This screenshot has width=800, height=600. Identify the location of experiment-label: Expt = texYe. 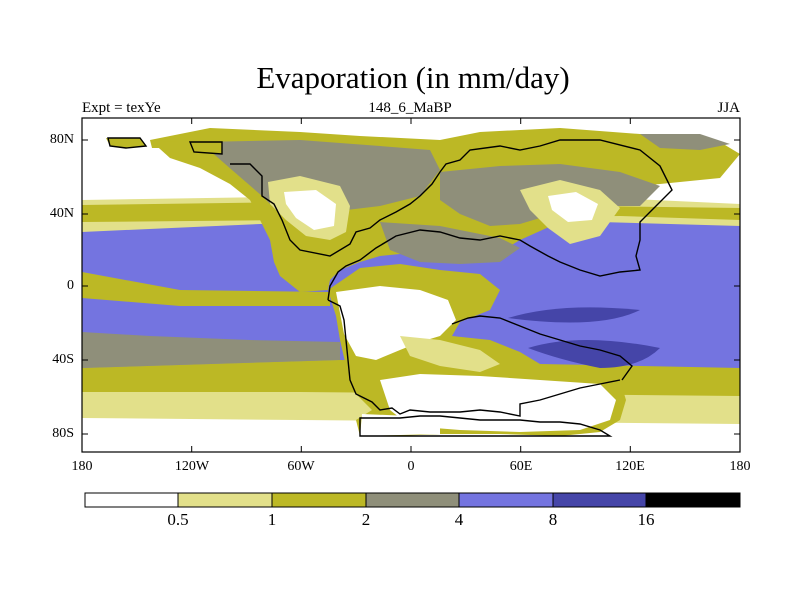
(121, 108).